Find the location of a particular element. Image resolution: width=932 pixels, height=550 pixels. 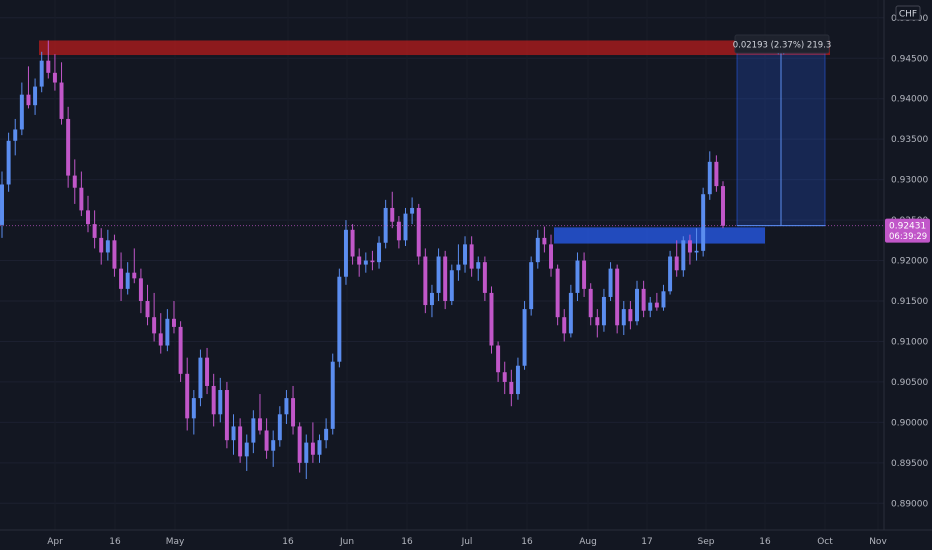

y-tick-label: 0.90500 is located at coordinates (909, 383).